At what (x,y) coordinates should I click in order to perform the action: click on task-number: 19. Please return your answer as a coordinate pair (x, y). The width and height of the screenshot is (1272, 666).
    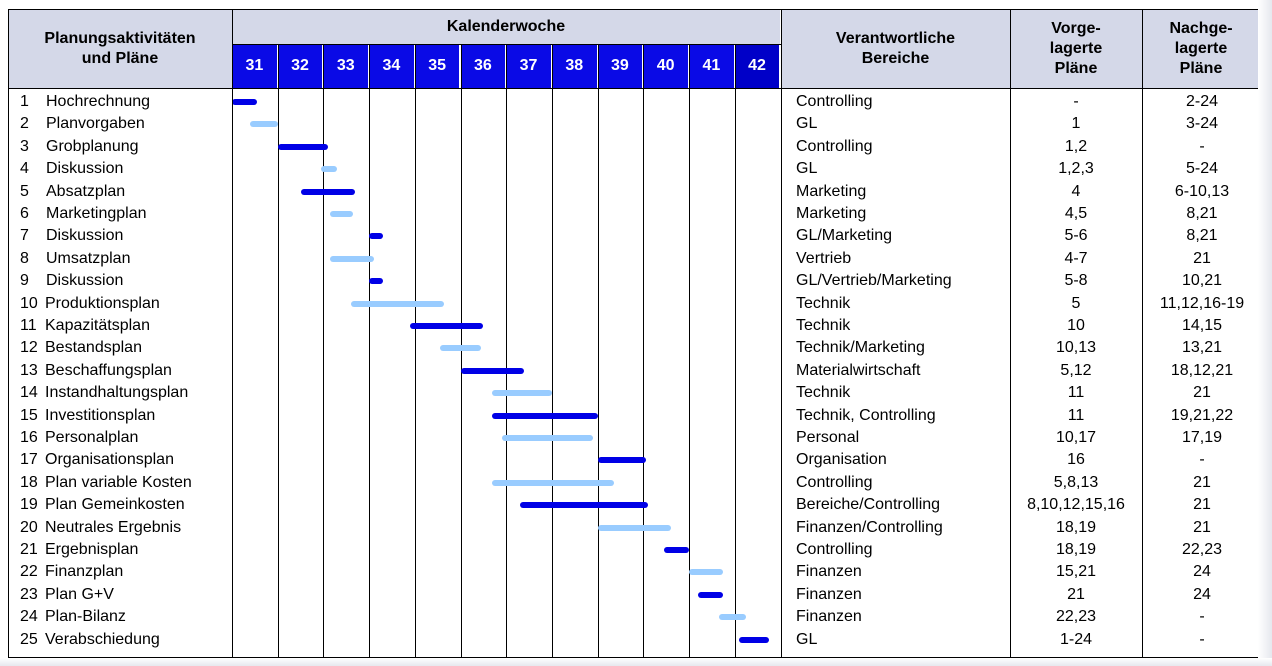
    Looking at the image, I should click on (29, 505).